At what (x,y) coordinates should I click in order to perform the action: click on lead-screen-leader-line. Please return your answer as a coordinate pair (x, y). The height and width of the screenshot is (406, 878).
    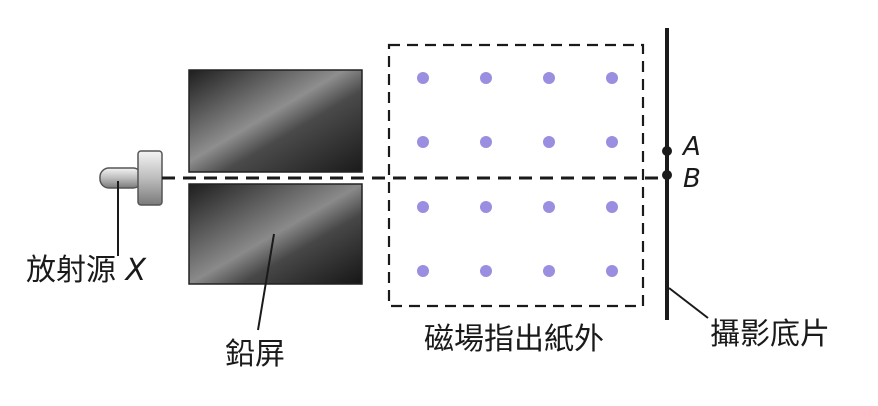
    Looking at the image, I should click on (266, 282).